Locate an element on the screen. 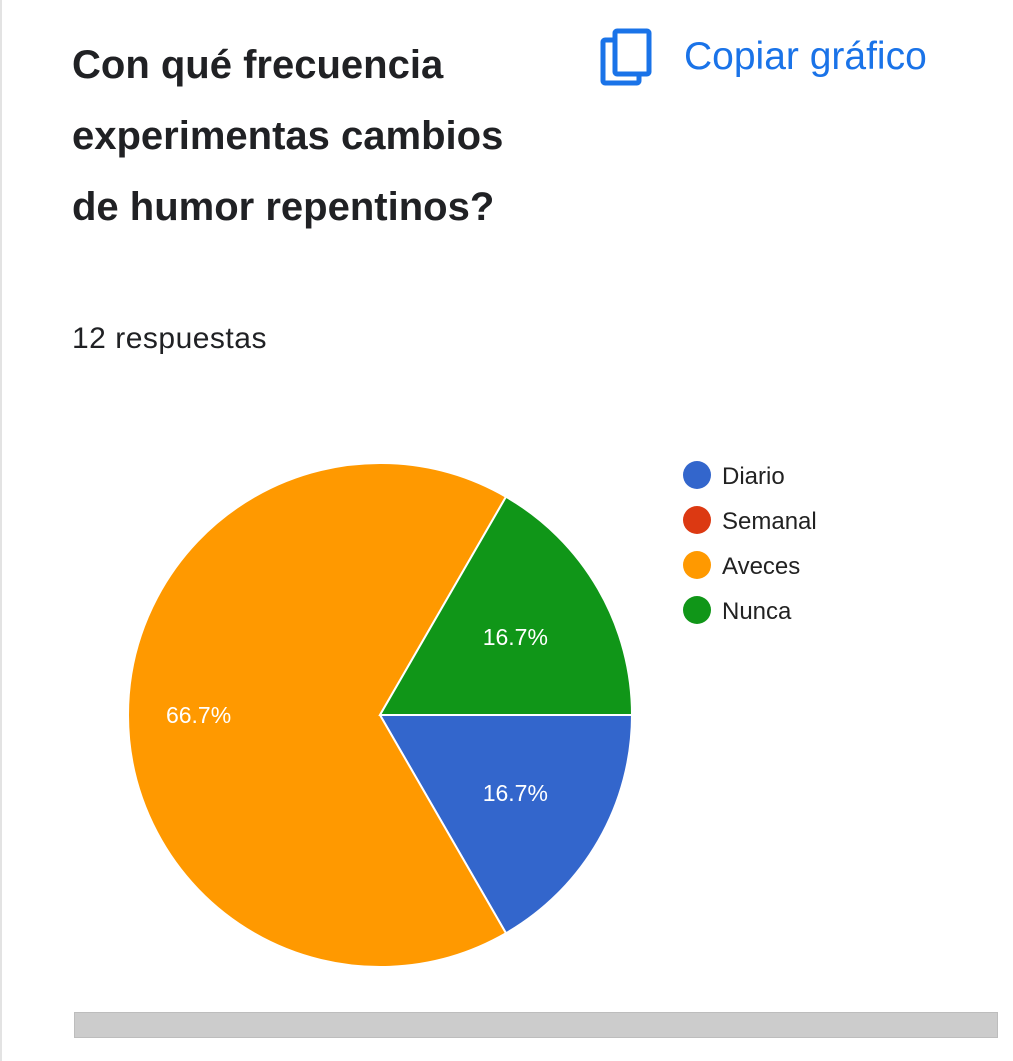 The height and width of the screenshot is (1061, 1013). legend-marker-diario is located at coordinates (697, 475).